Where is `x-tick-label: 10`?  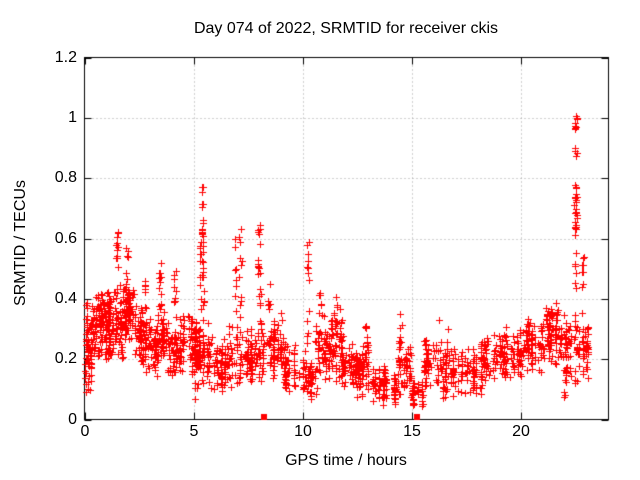
x-tick-label: 10 is located at coordinates (303, 431).